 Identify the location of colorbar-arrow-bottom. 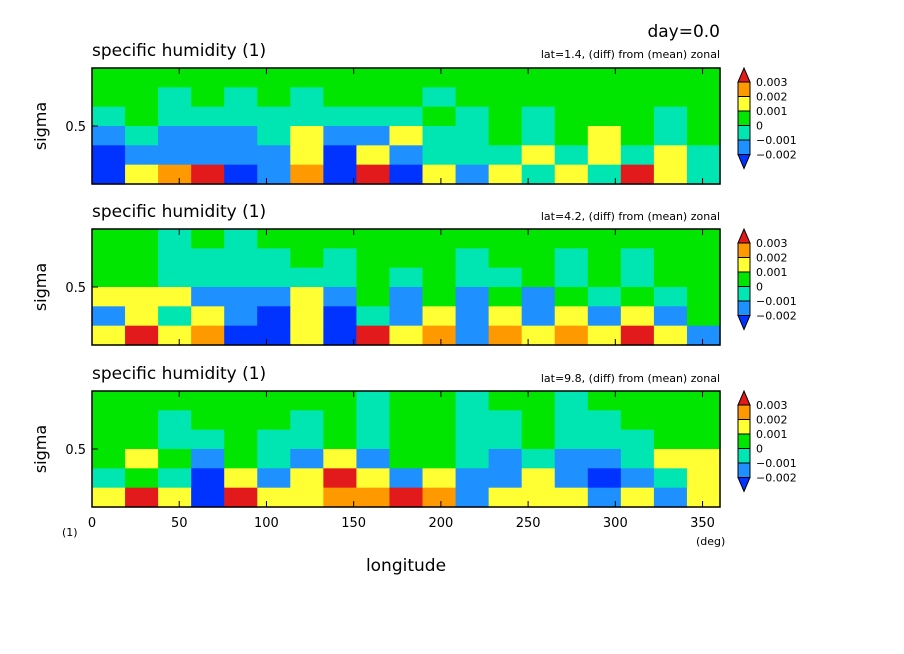
(744, 162).